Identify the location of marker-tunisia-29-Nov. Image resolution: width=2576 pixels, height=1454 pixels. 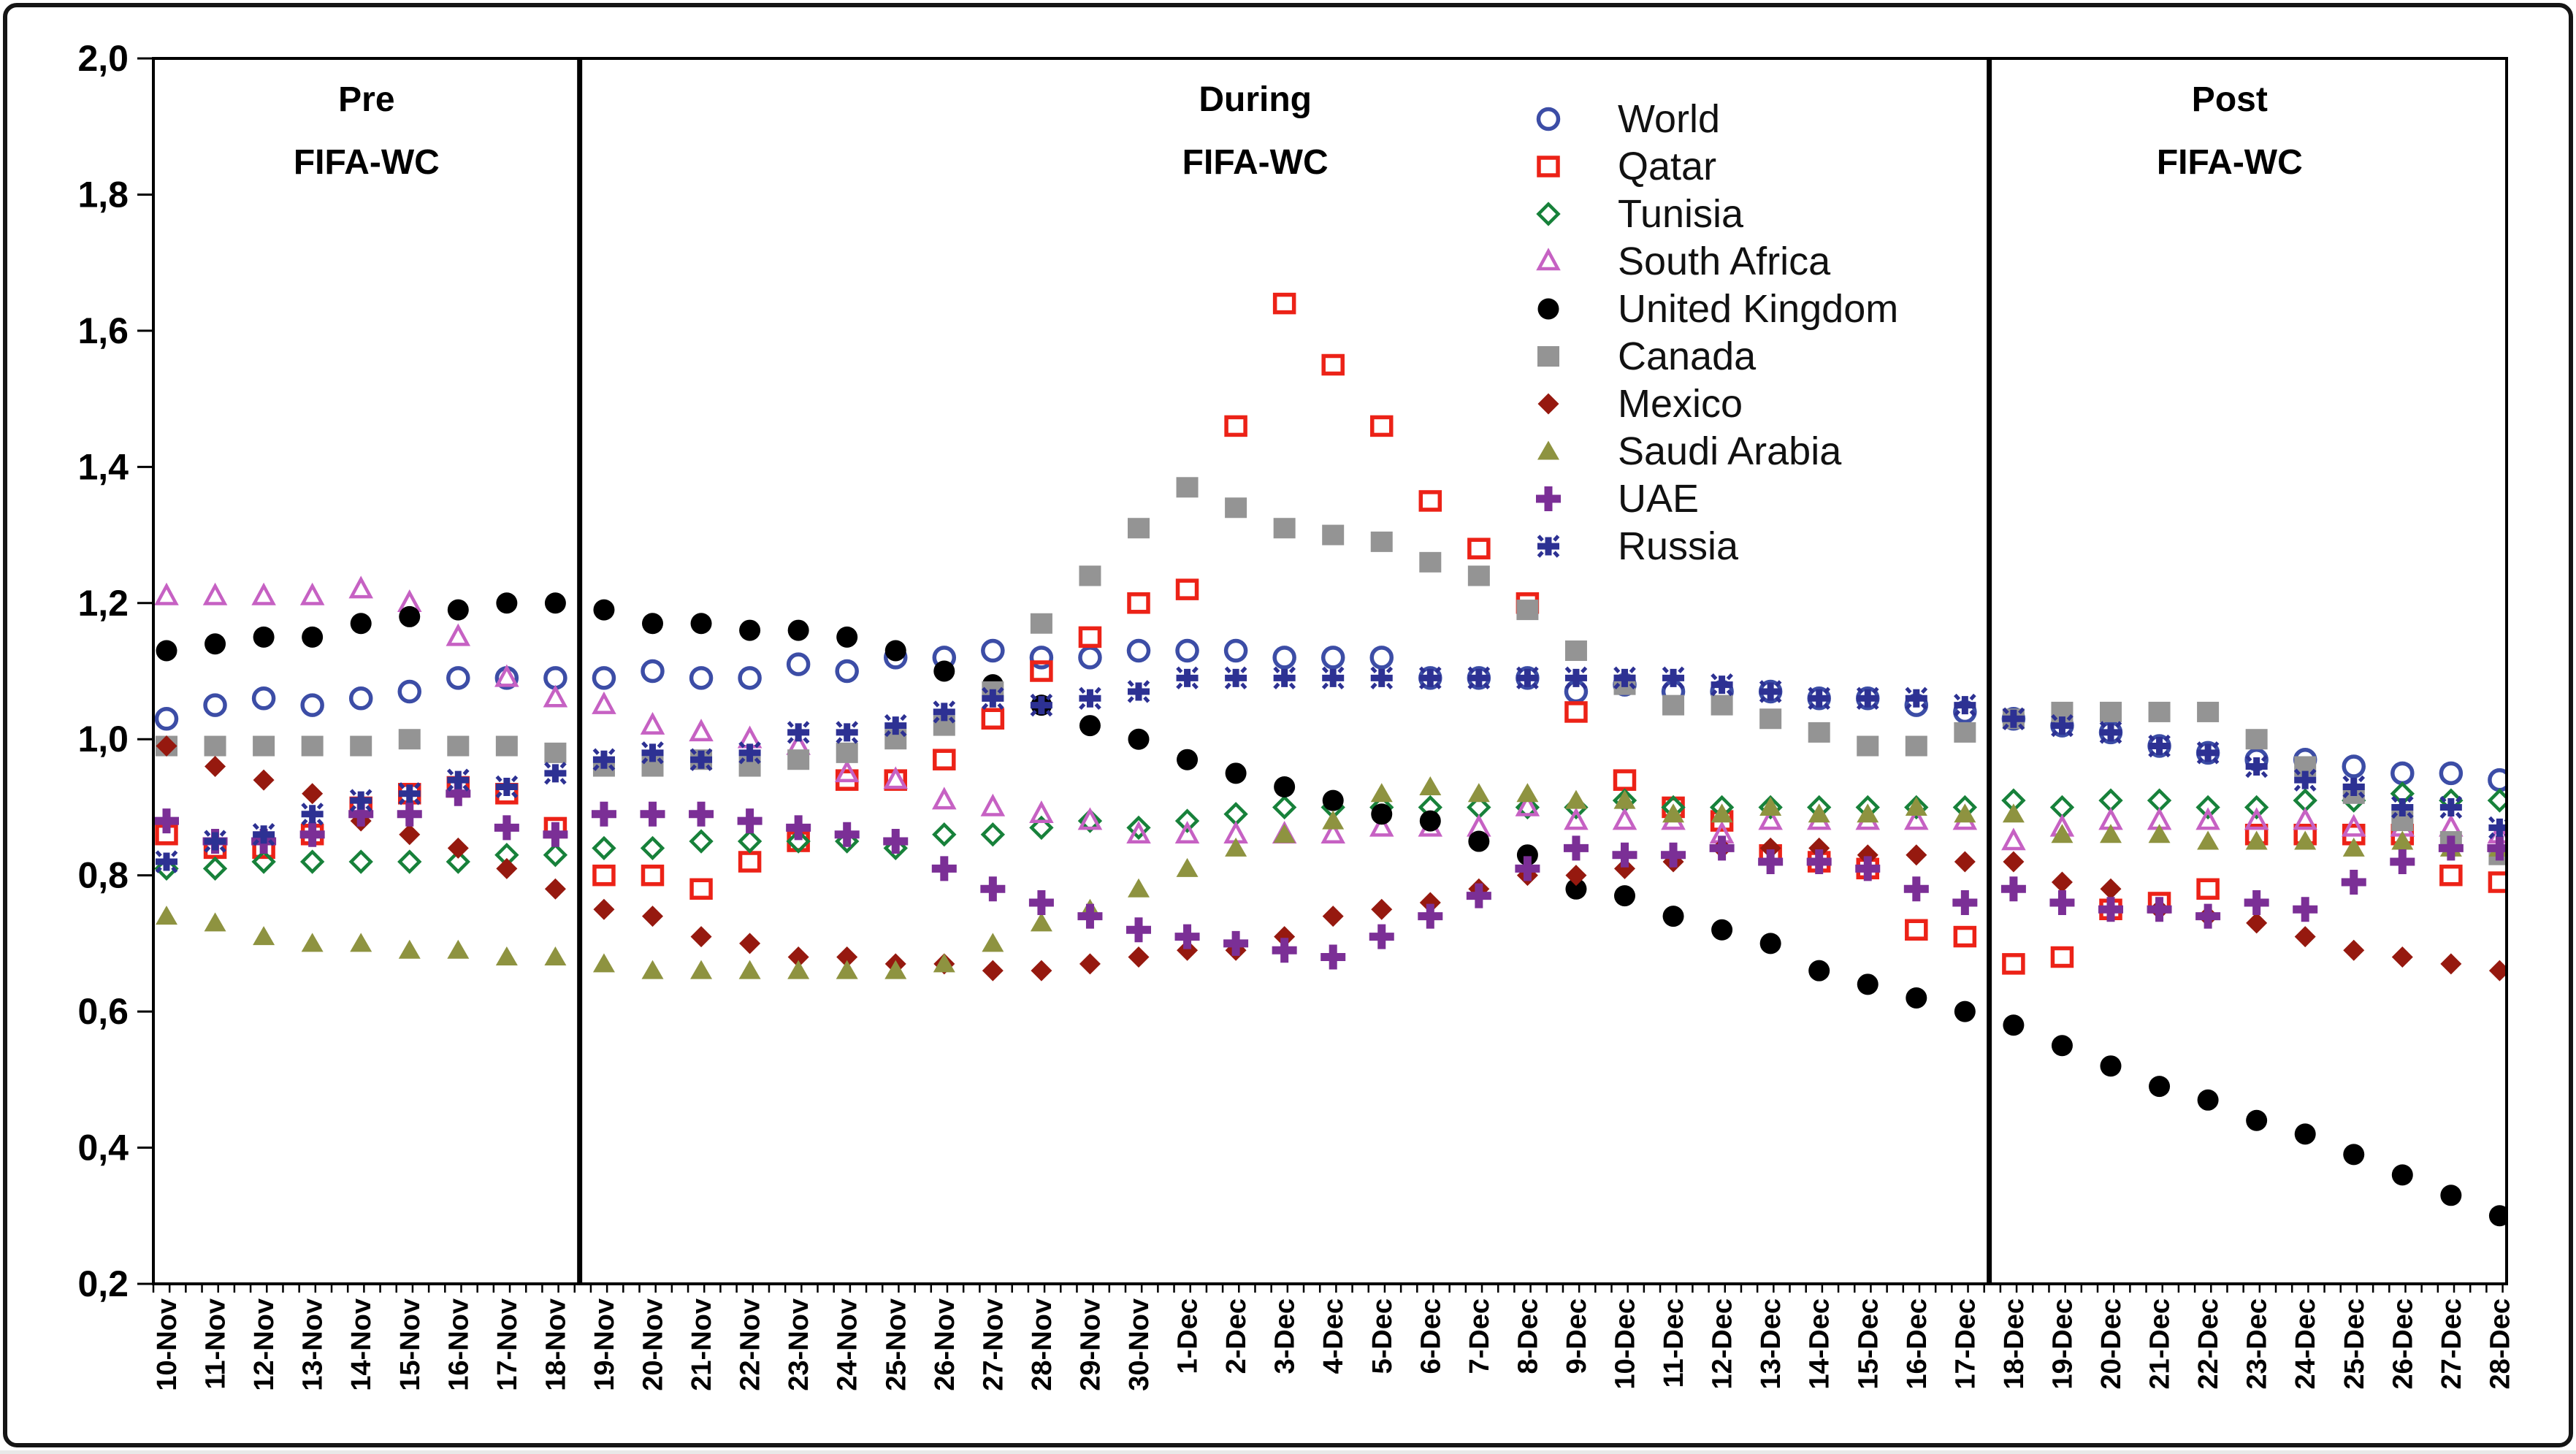
(1090, 820).